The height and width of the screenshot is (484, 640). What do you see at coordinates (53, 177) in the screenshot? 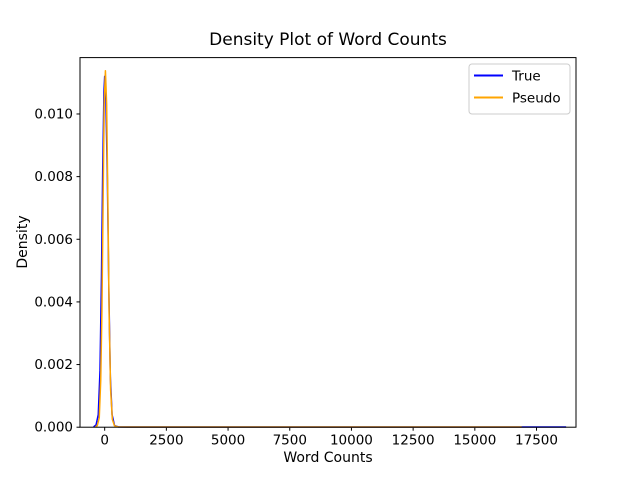
I see `y-tick-label: 0.008` at bounding box center [53, 177].